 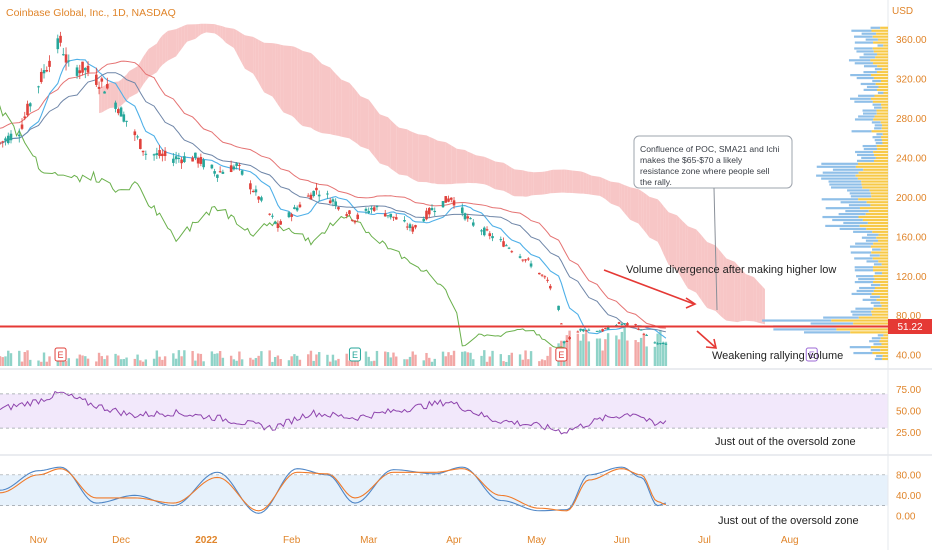 What do you see at coordinates (444, 411) in the screenshot?
I see `rsi-band` at bounding box center [444, 411].